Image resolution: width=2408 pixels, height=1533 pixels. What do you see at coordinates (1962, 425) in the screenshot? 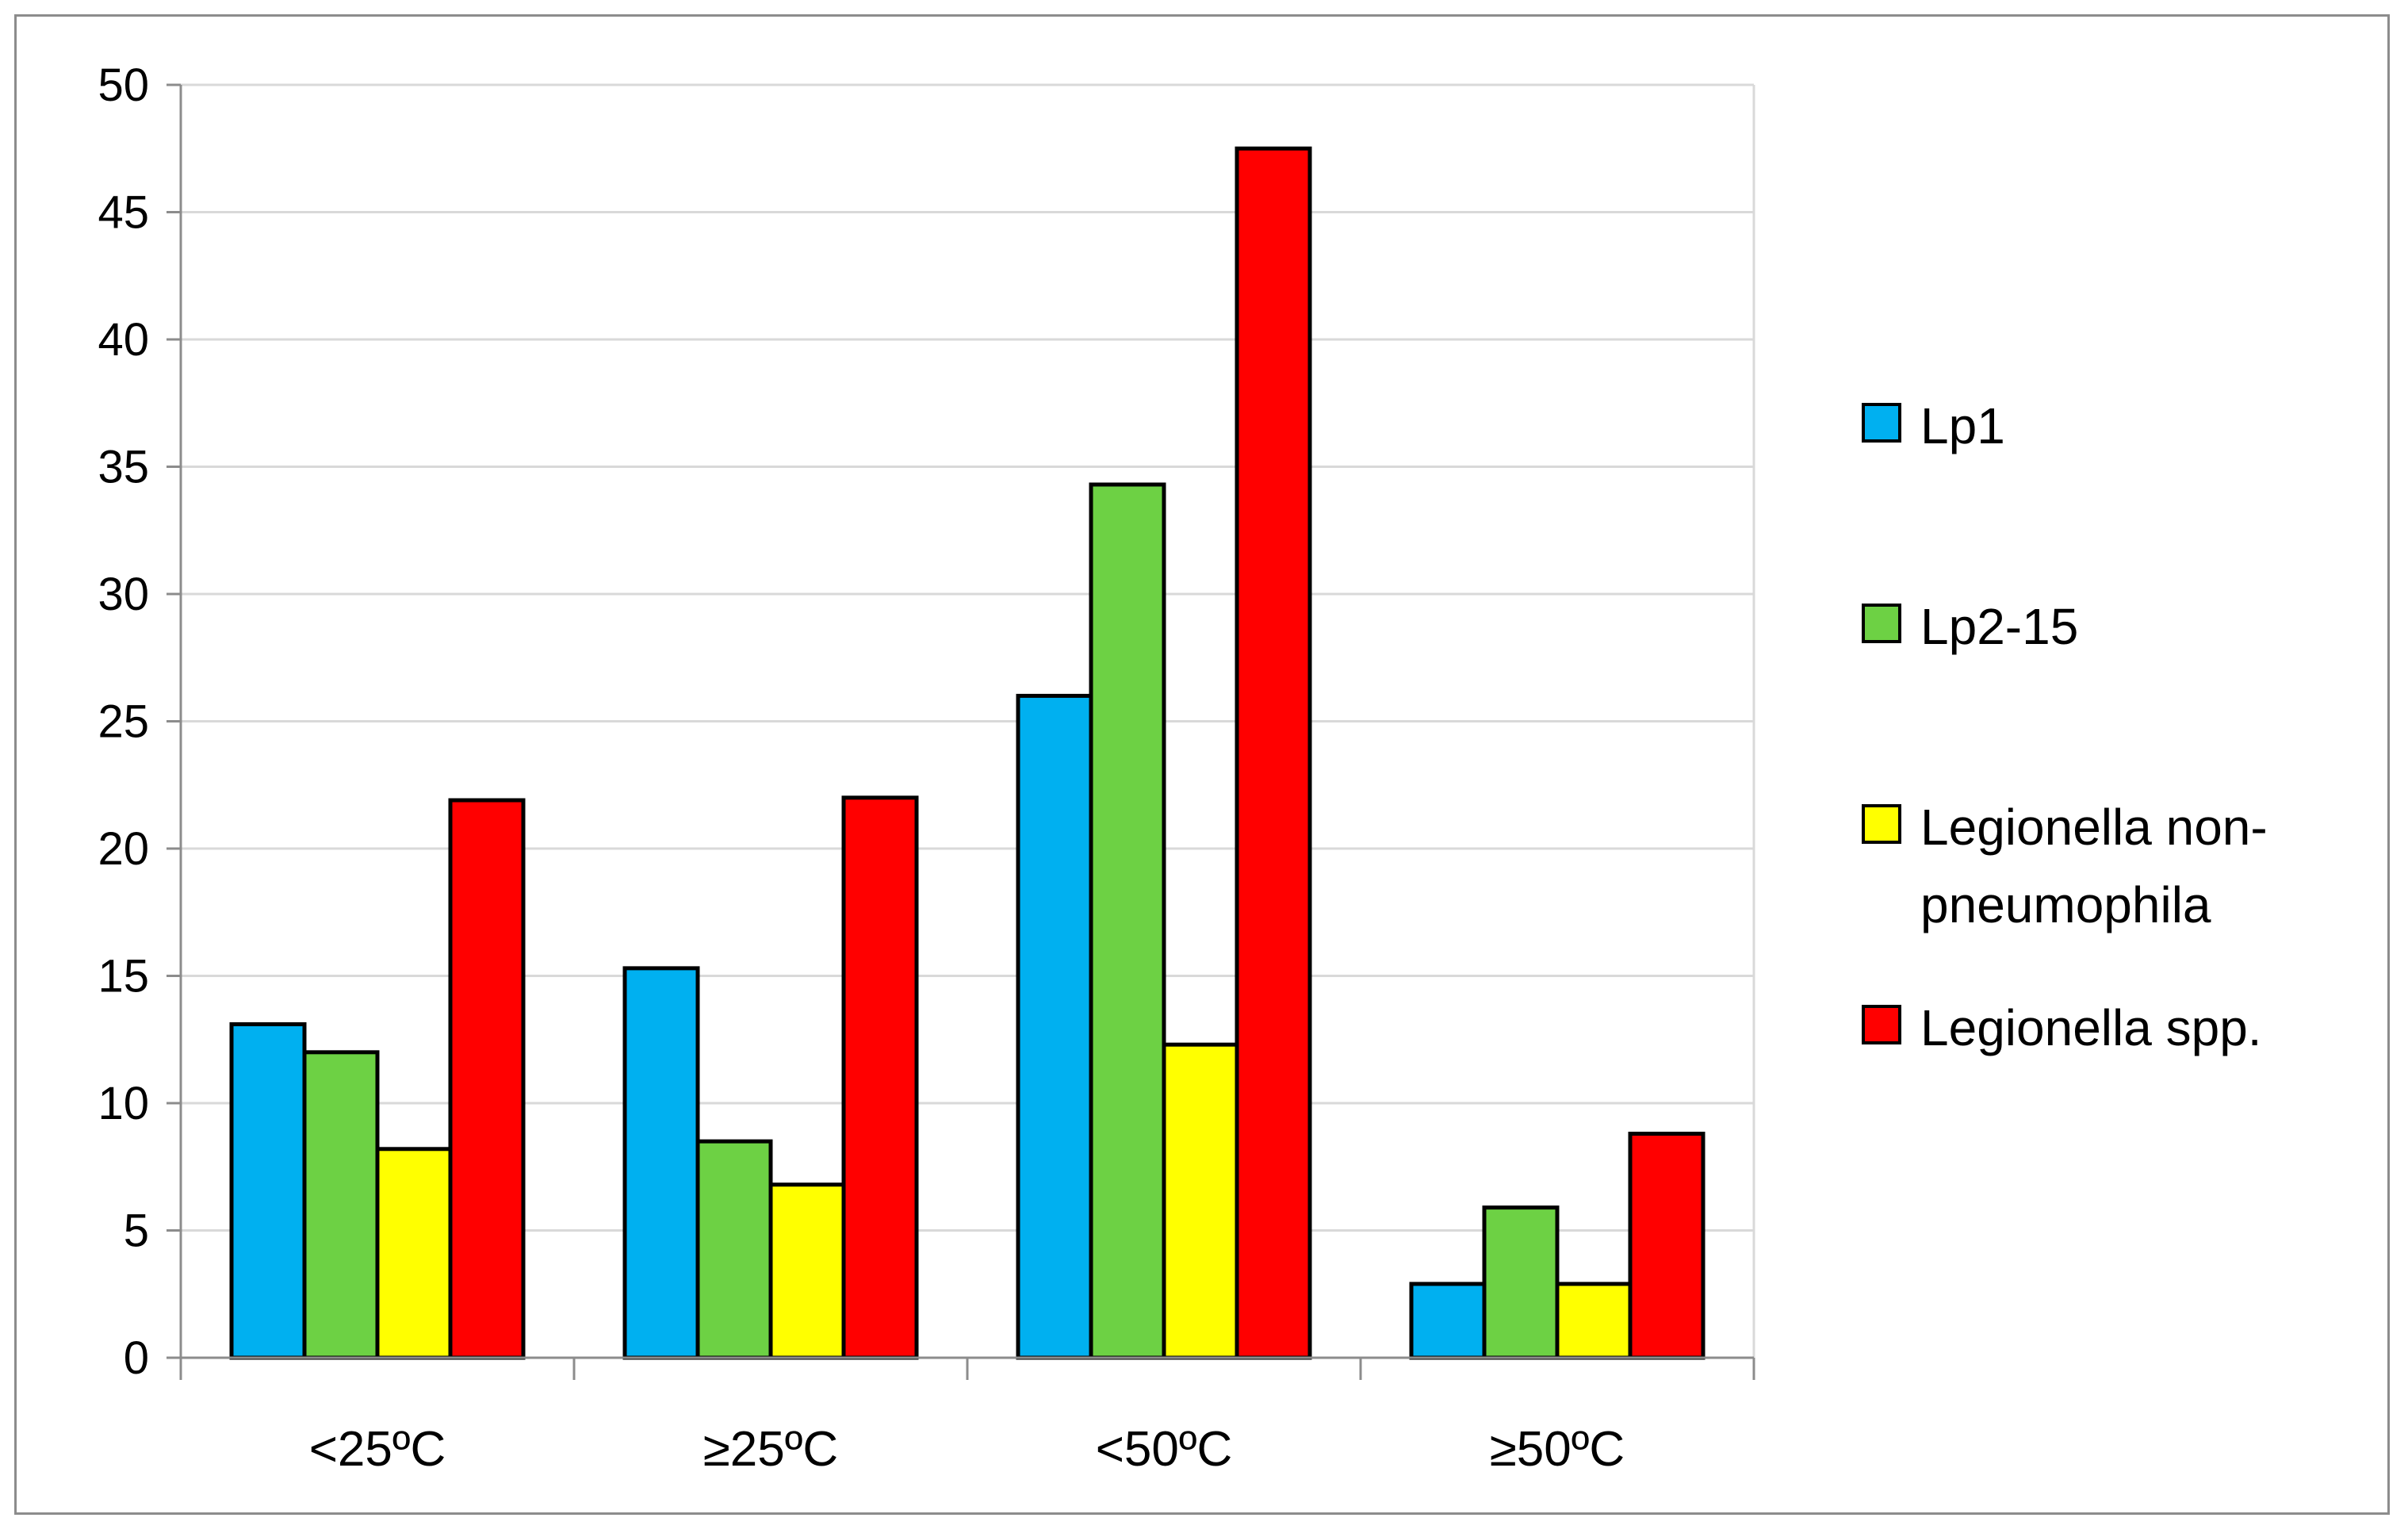
I see `legend-label: Lp1` at bounding box center [1962, 425].